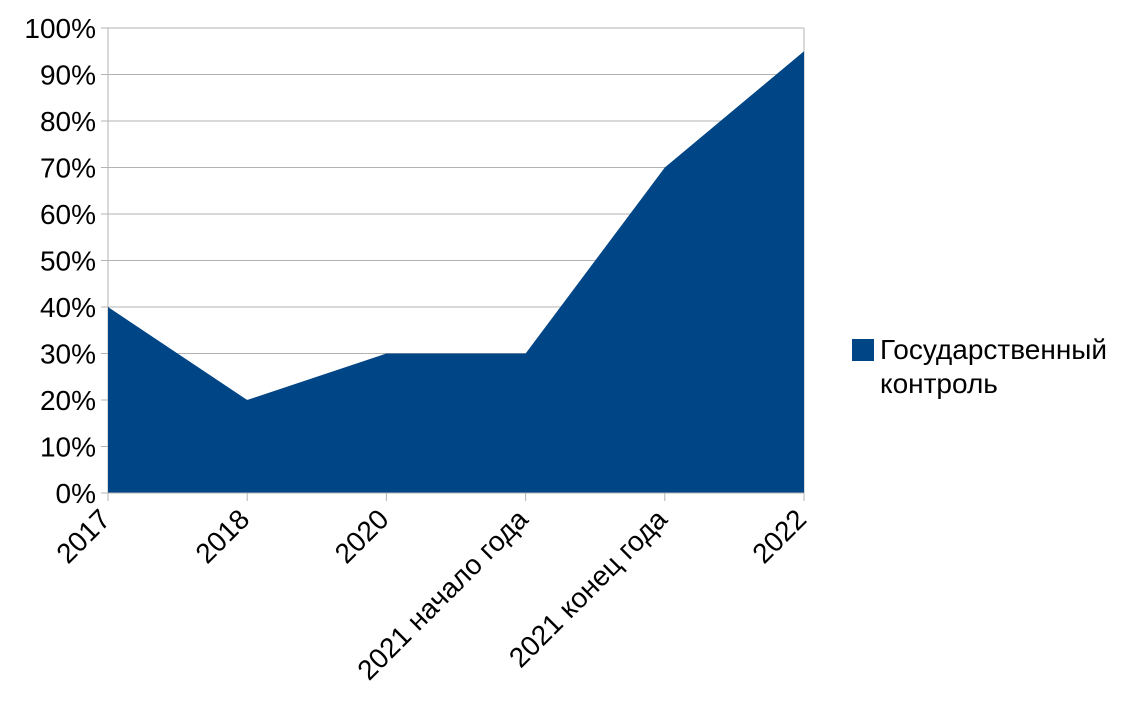 Image resolution: width=1134 pixels, height=717 pixels. What do you see at coordinates (68, 261) in the screenshot?
I see `y-tick-label: 50%` at bounding box center [68, 261].